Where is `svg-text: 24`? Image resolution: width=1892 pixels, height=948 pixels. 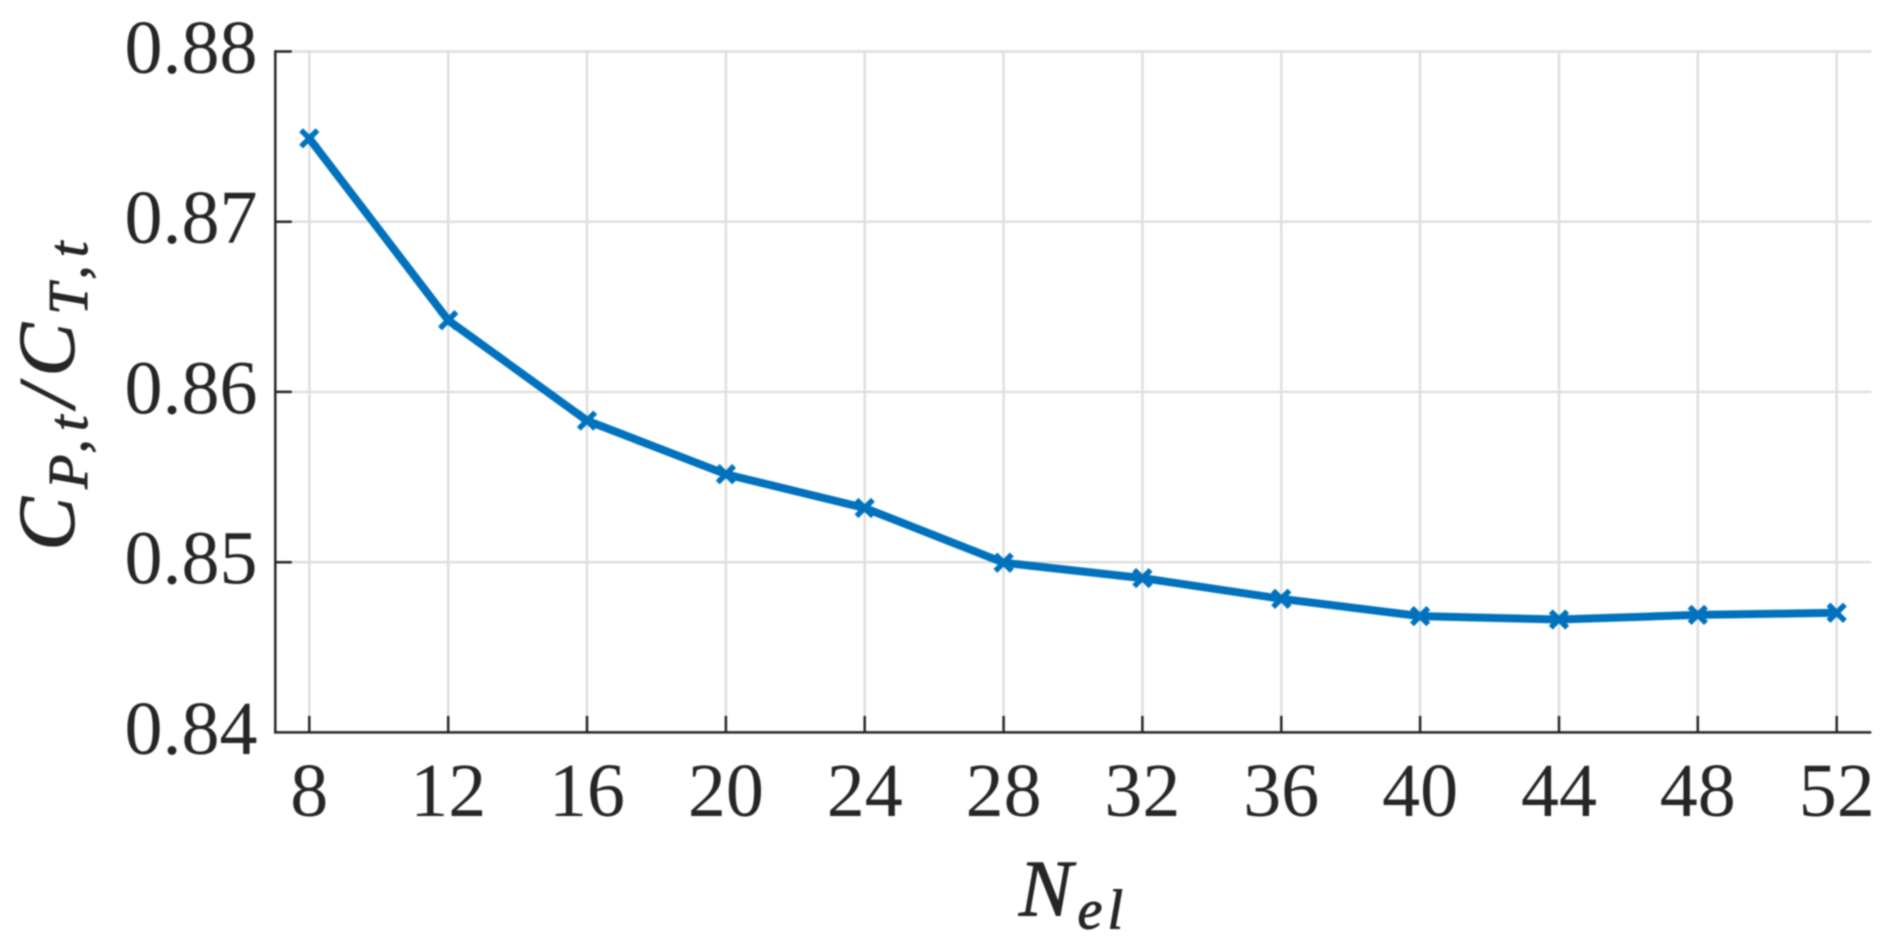
svg-text: 24 is located at coordinates (865, 791).